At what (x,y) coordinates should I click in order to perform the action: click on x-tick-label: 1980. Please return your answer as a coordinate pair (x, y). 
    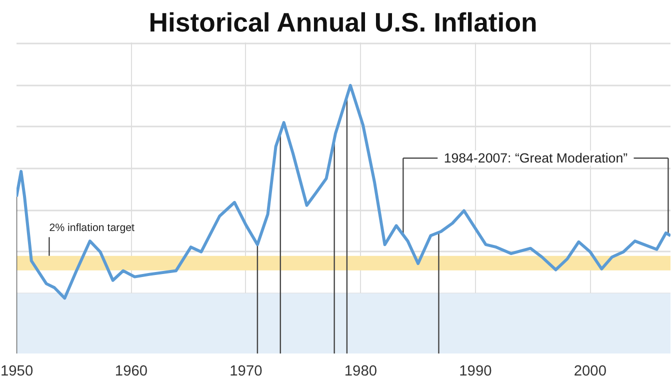
    Looking at the image, I should click on (361, 371).